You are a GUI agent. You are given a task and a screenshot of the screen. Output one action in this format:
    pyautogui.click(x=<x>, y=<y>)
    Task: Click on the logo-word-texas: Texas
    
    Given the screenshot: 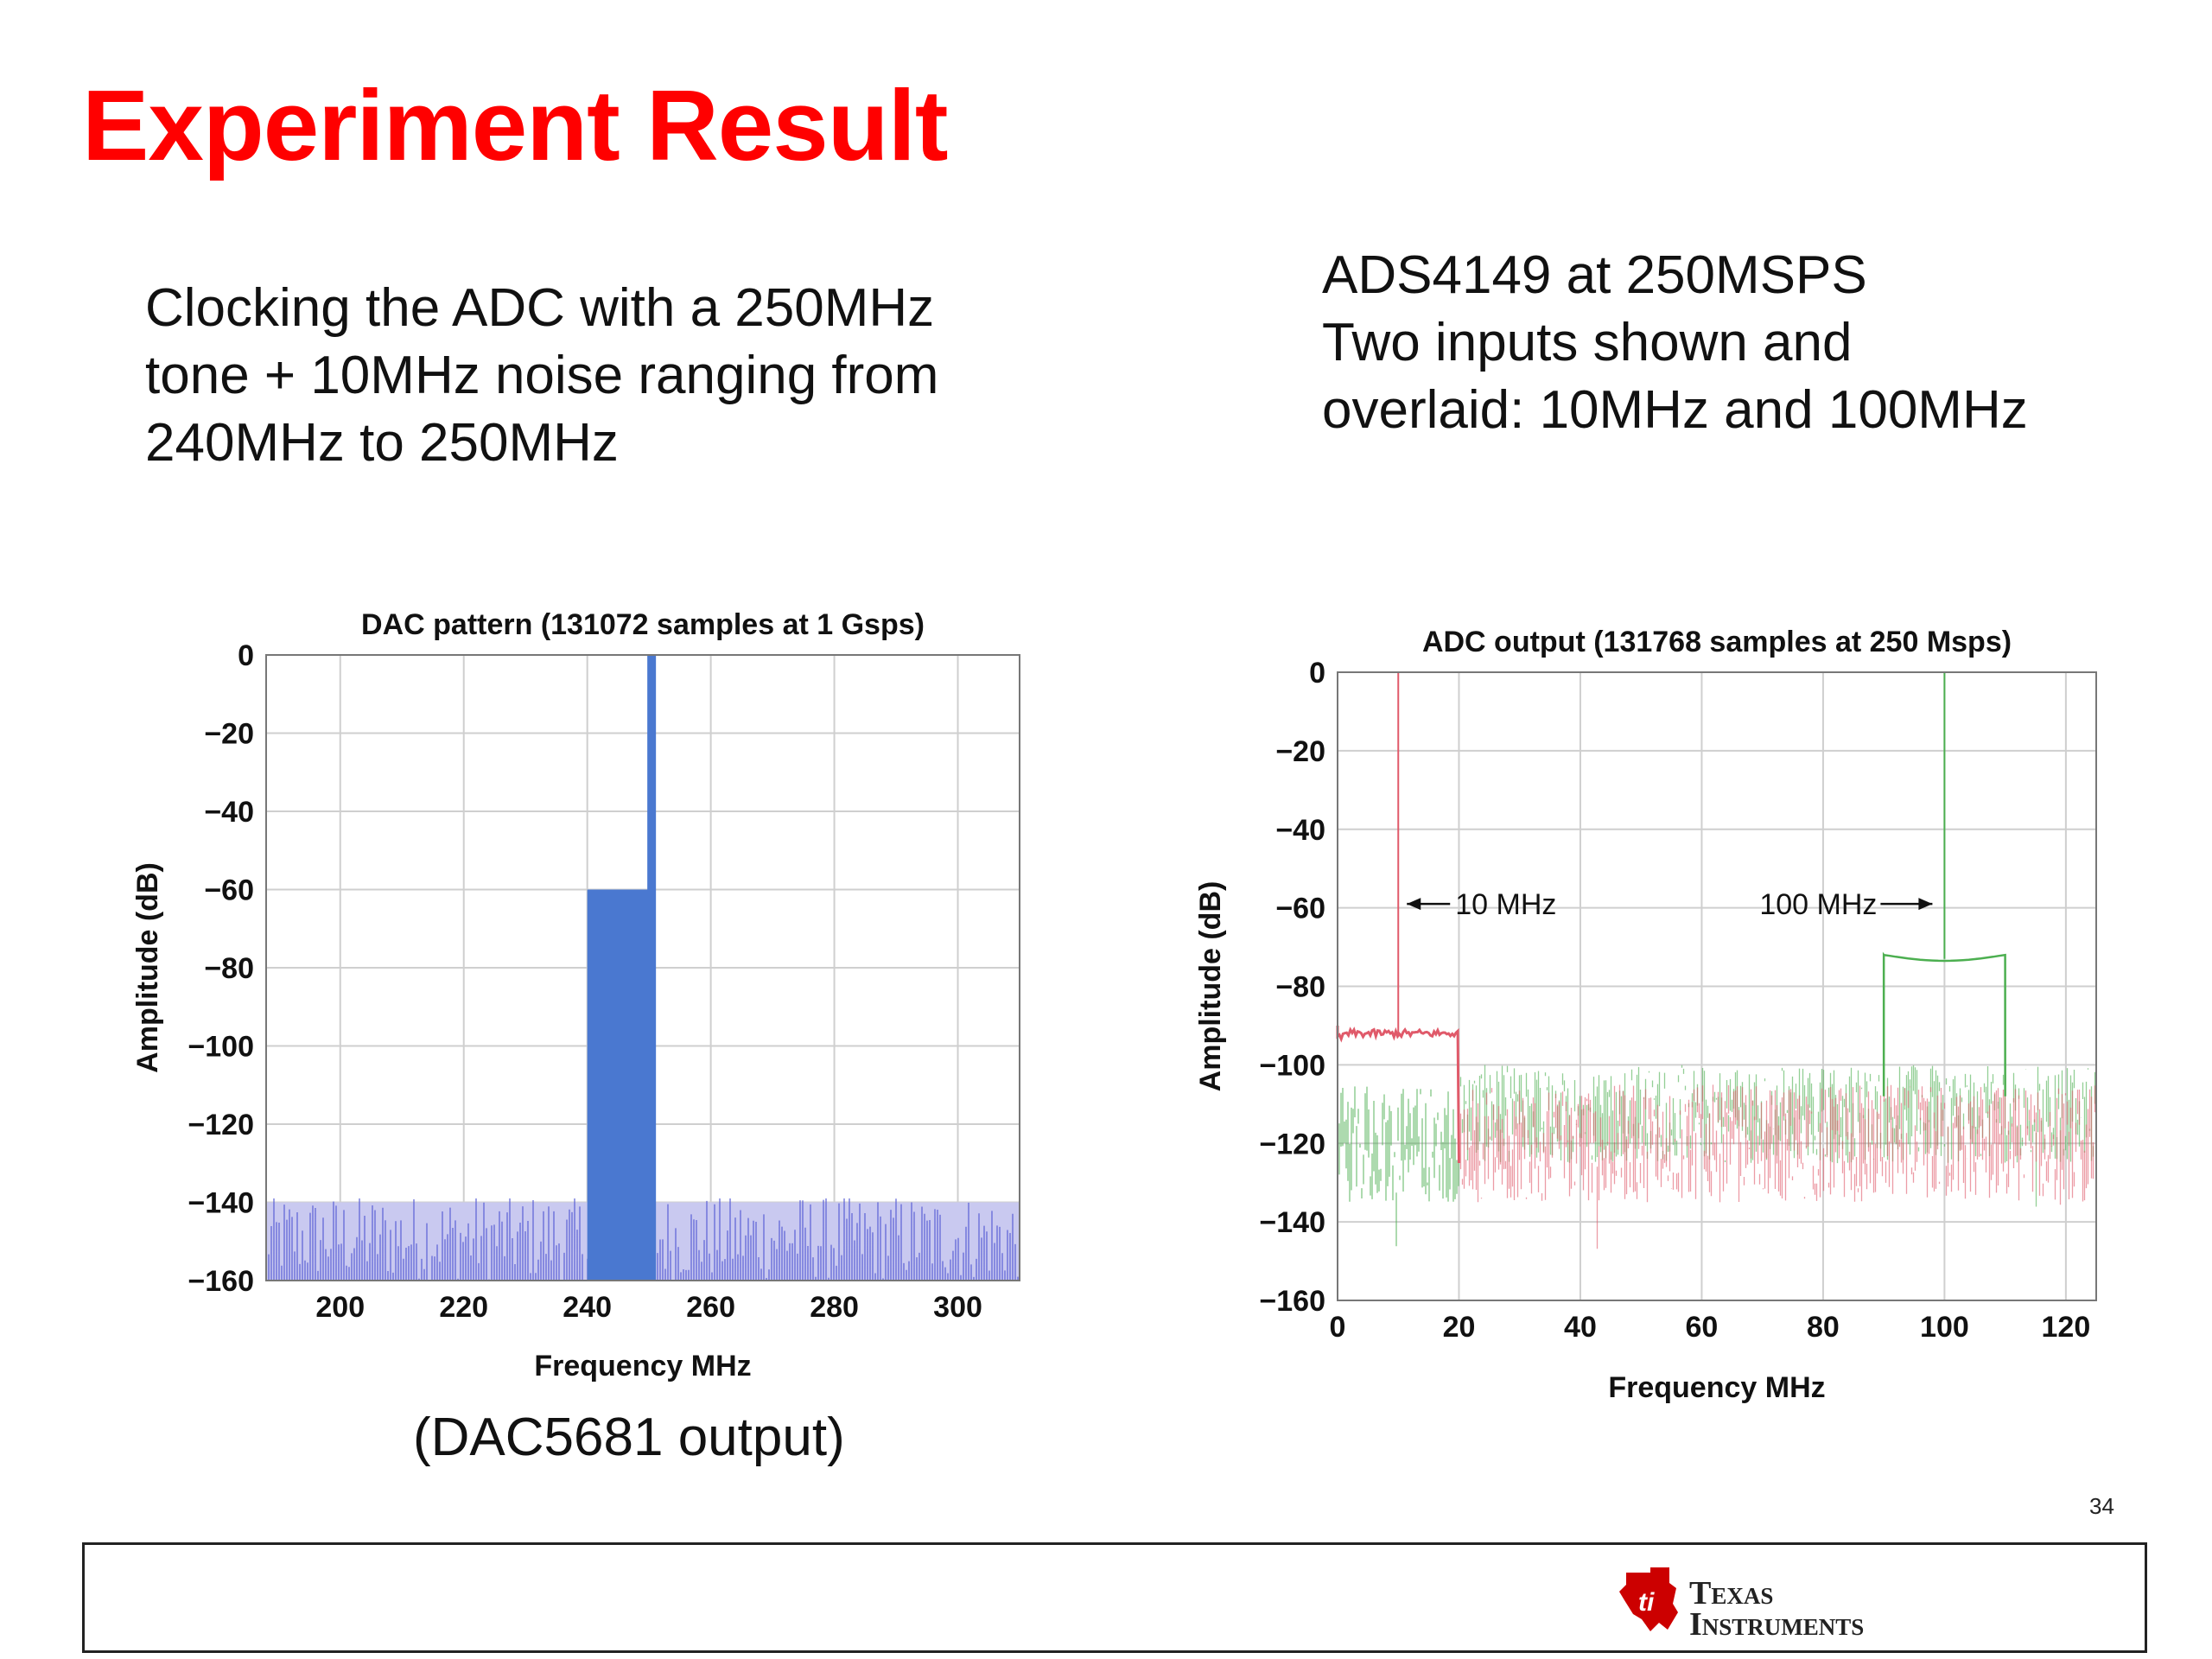 What is the action you would take?
    pyautogui.click(x=1731, y=1593)
    